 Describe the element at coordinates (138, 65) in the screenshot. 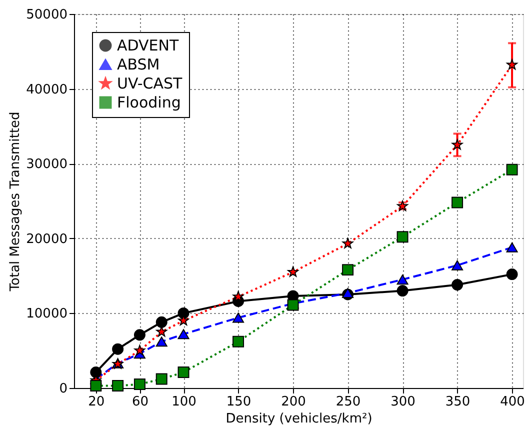

I see `legend-label: ABSM` at that location.